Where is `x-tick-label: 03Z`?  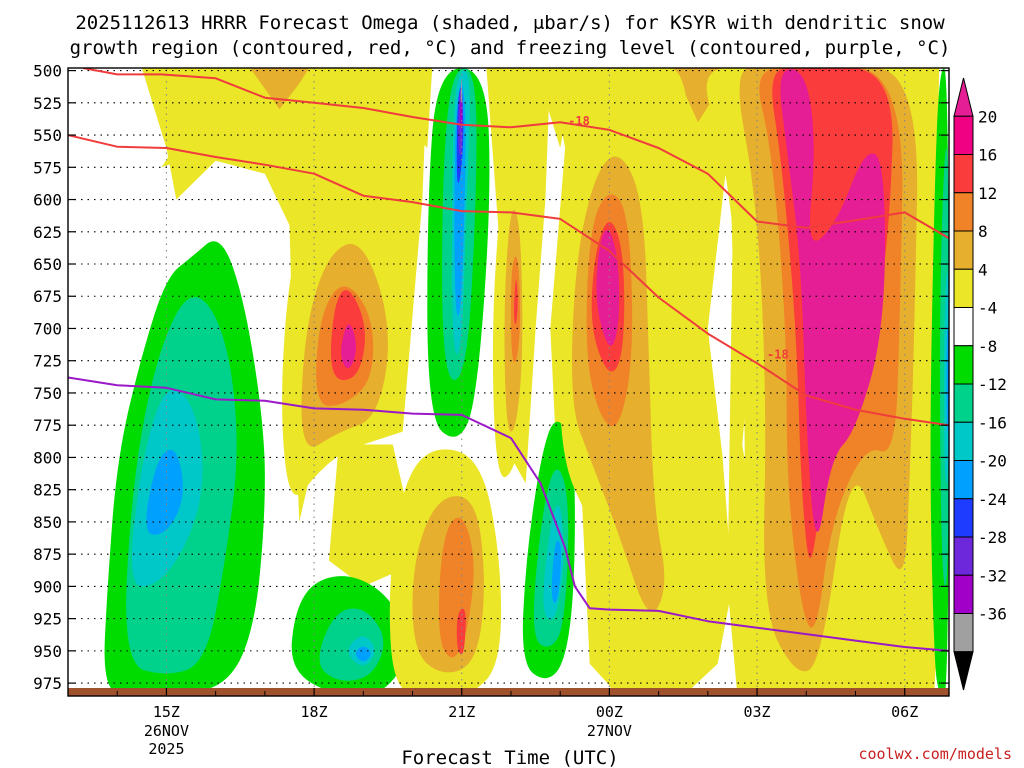 x-tick-label: 03Z is located at coordinates (757, 712).